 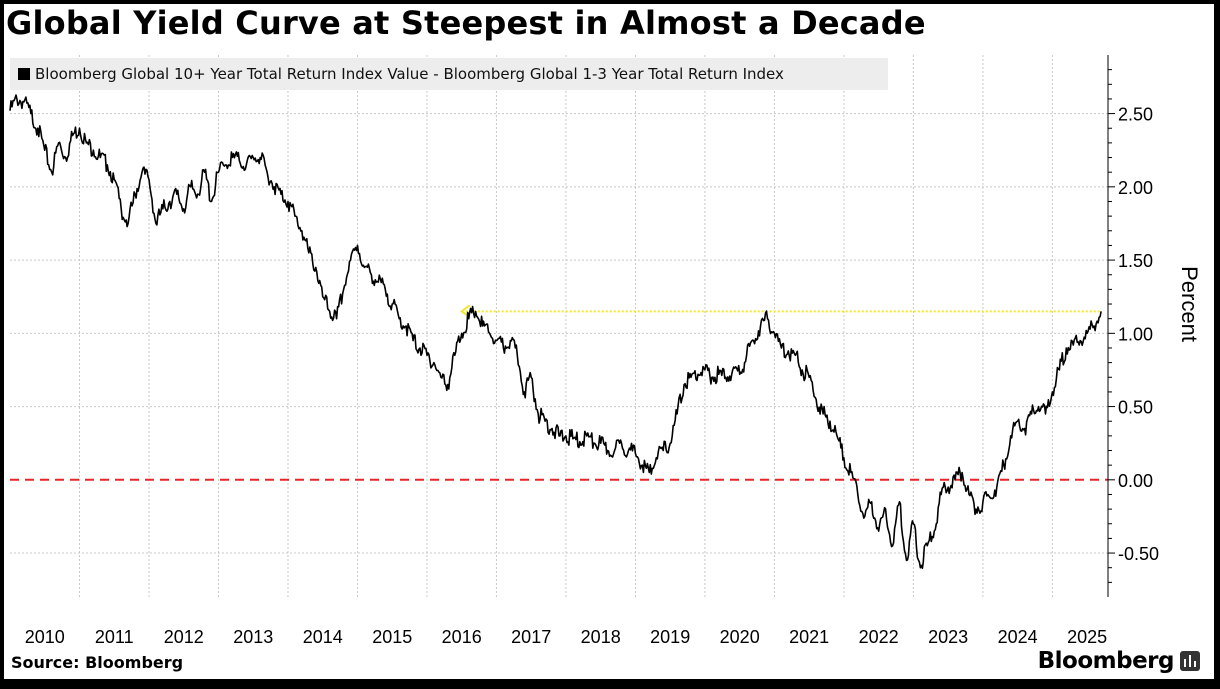 I want to click on bloomberg-logo: Bloomberg, so click(x=1119, y=661).